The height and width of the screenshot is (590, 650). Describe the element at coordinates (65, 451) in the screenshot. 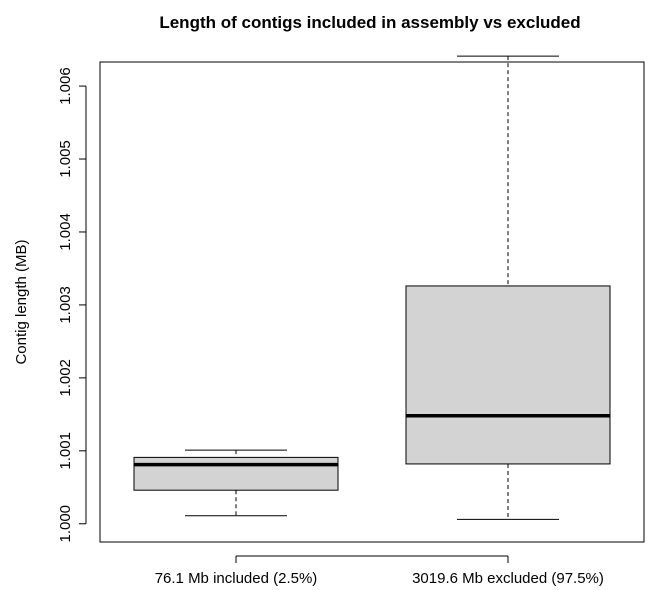

I see `y-tick-label: 1.001` at that location.